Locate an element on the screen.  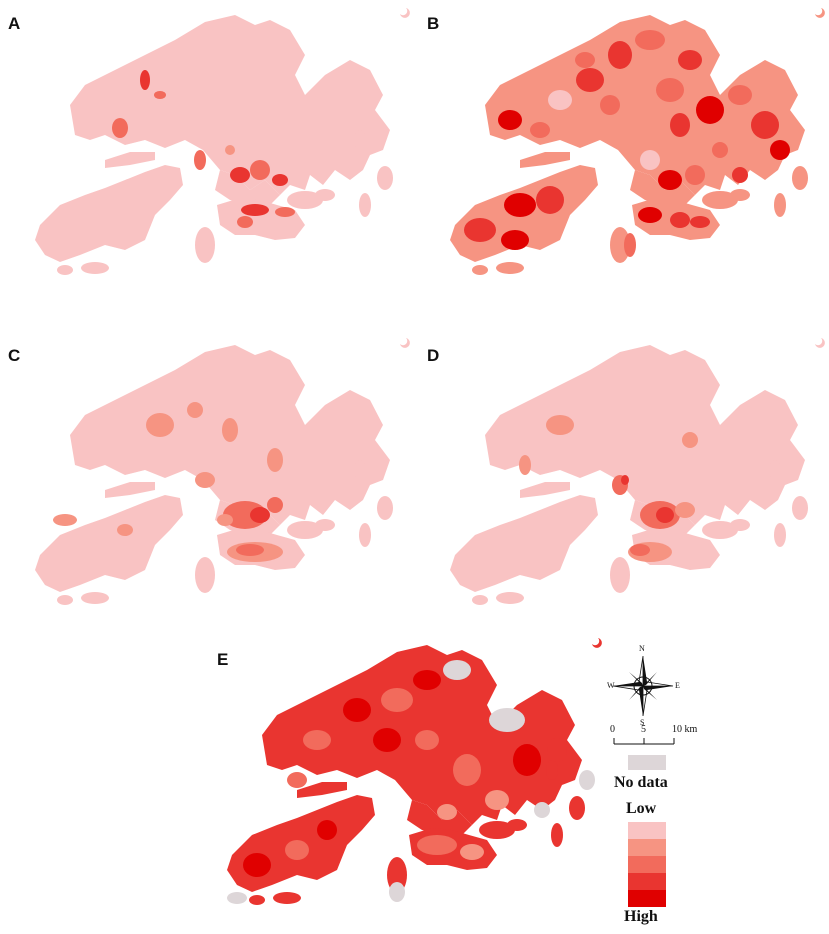
panel-label-b: B is located at coordinates (433, 23).